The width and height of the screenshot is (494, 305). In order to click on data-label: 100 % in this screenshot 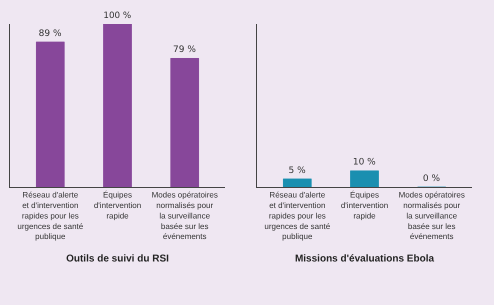, I will do `click(117, 16)`.